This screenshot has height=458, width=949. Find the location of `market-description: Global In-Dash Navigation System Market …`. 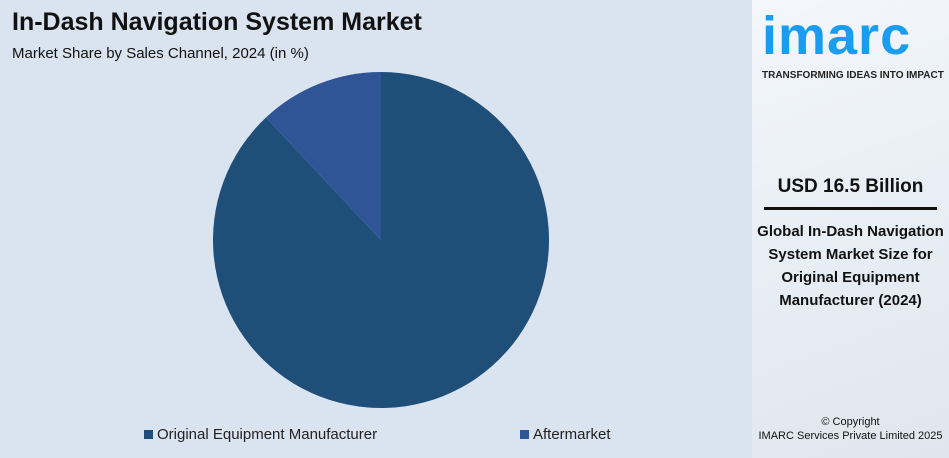

market-description: Global In-Dash Navigation System Market … is located at coordinates (850, 266).